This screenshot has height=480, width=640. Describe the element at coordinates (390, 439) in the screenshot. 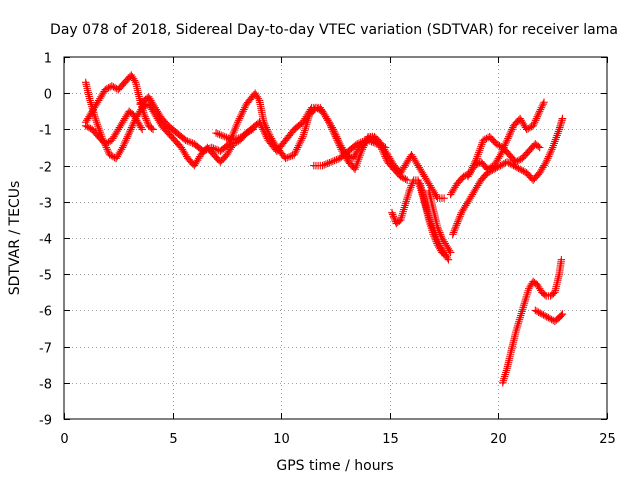

I see `x-tick-label: 15` at that location.